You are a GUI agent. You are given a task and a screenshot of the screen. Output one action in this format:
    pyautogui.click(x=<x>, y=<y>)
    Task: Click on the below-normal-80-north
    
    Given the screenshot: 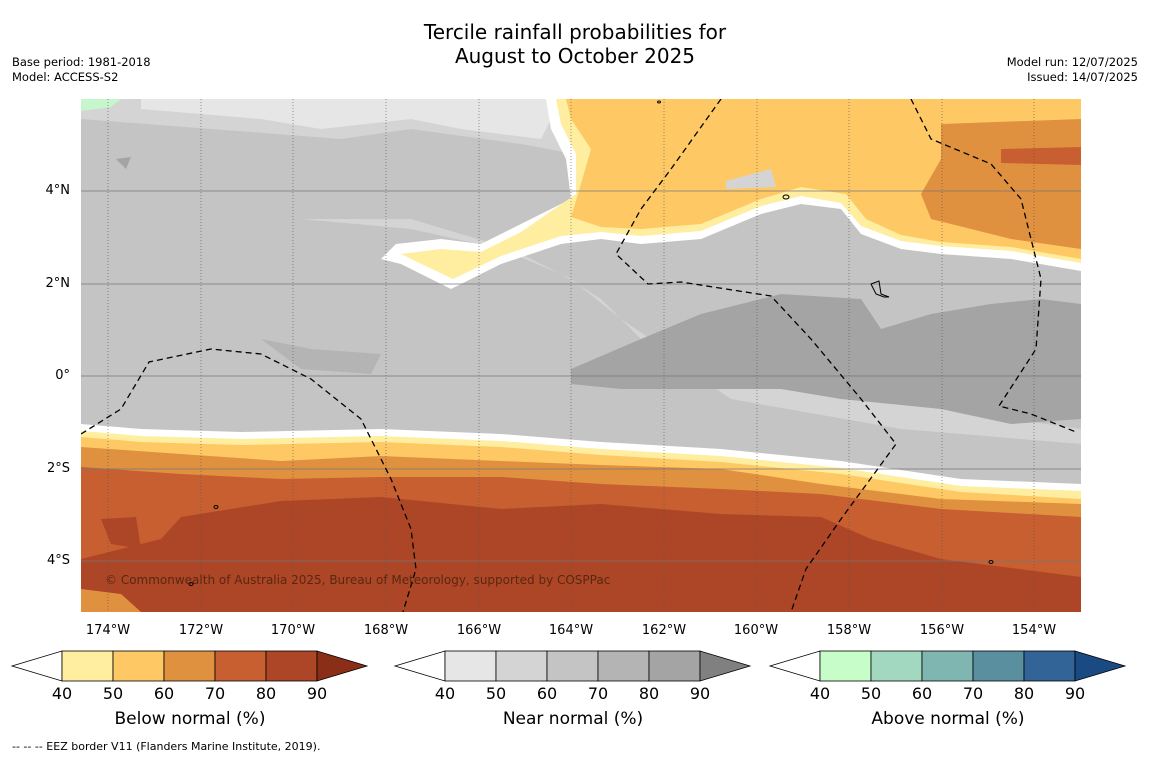 What is the action you would take?
    pyautogui.click(x=1041, y=156)
    